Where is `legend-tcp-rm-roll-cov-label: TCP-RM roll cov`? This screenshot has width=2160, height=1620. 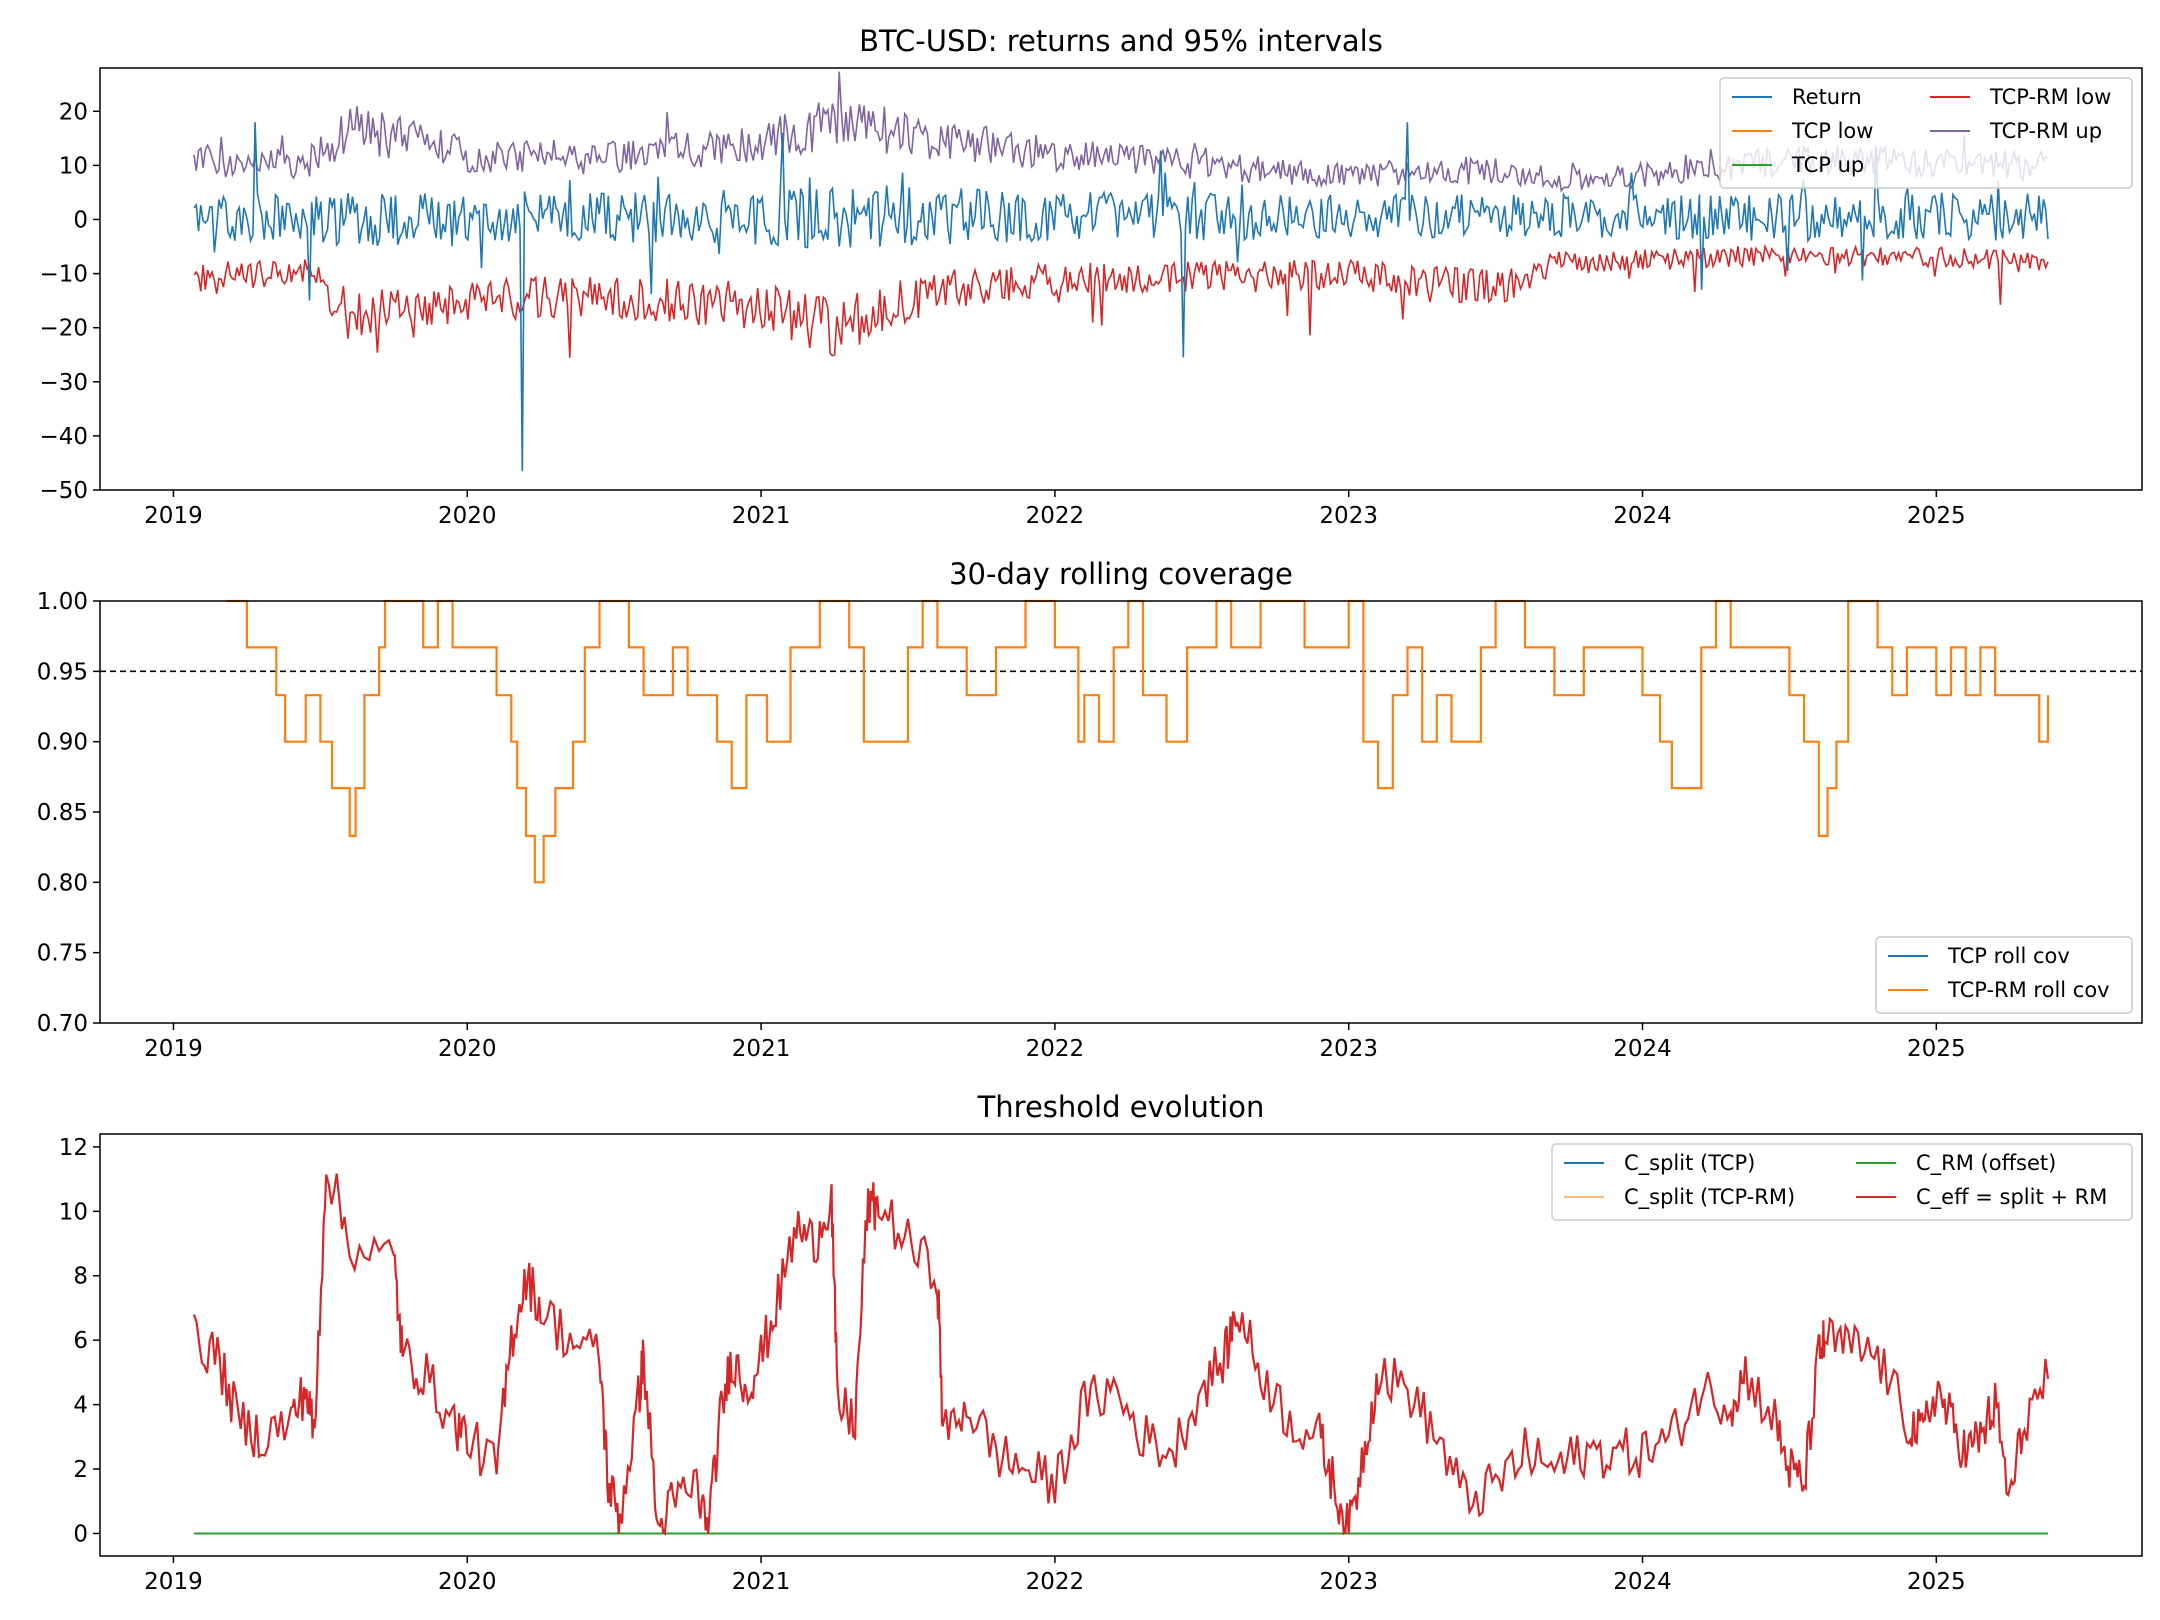 legend-tcp-rm-roll-cov-label: TCP-RM roll cov is located at coordinates (2028, 990).